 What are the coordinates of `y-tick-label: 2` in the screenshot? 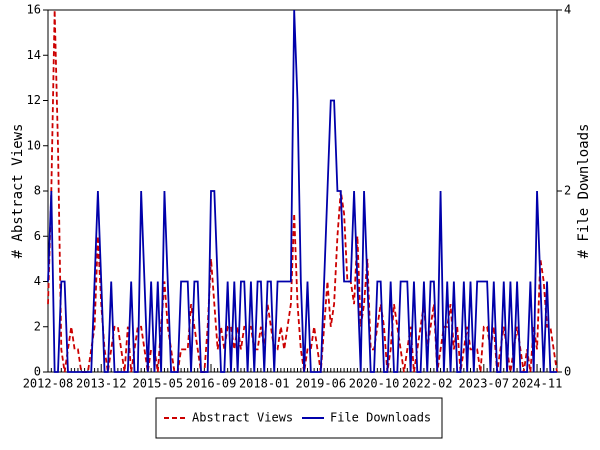 It's located at (37, 326).